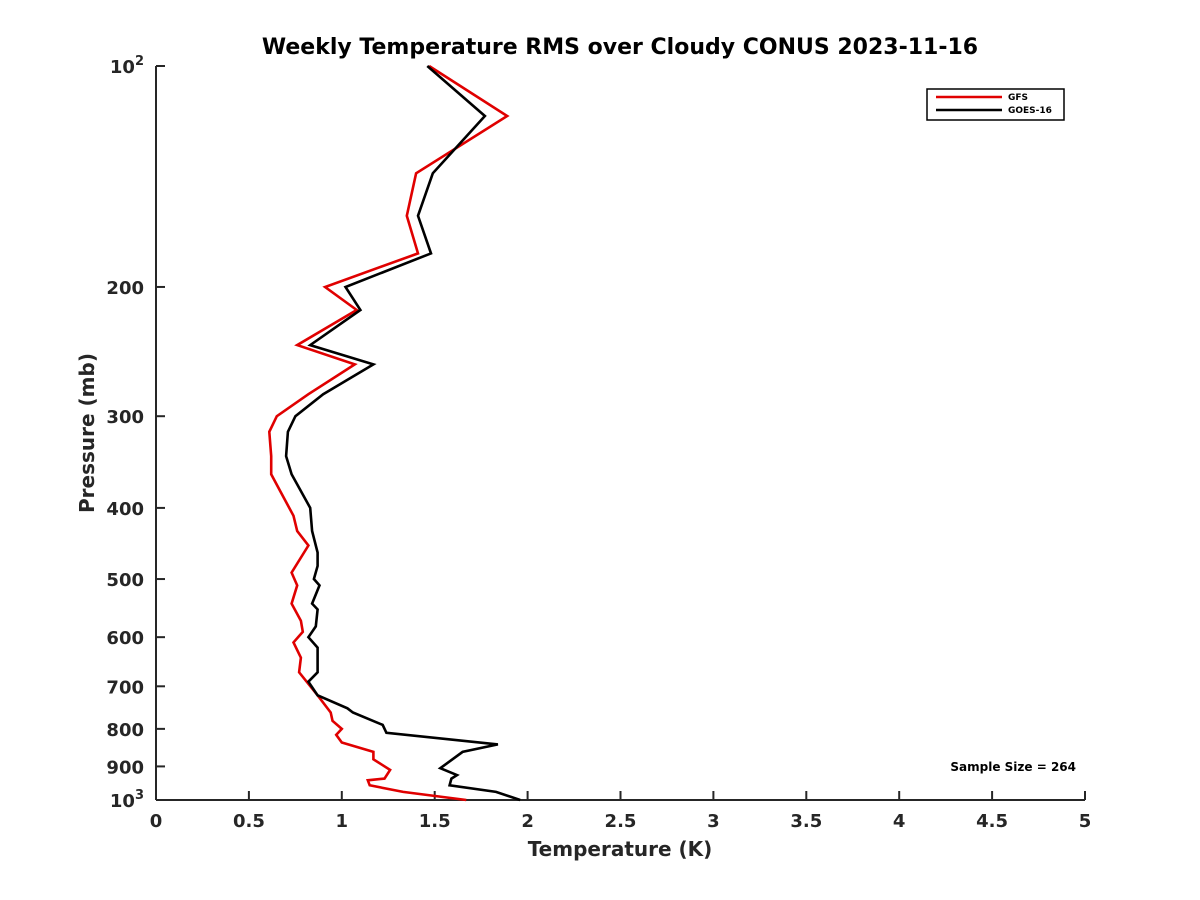 The width and height of the screenshot is (1200, 900). I want to click on x-tick-label: 5, so click(1085, 821).